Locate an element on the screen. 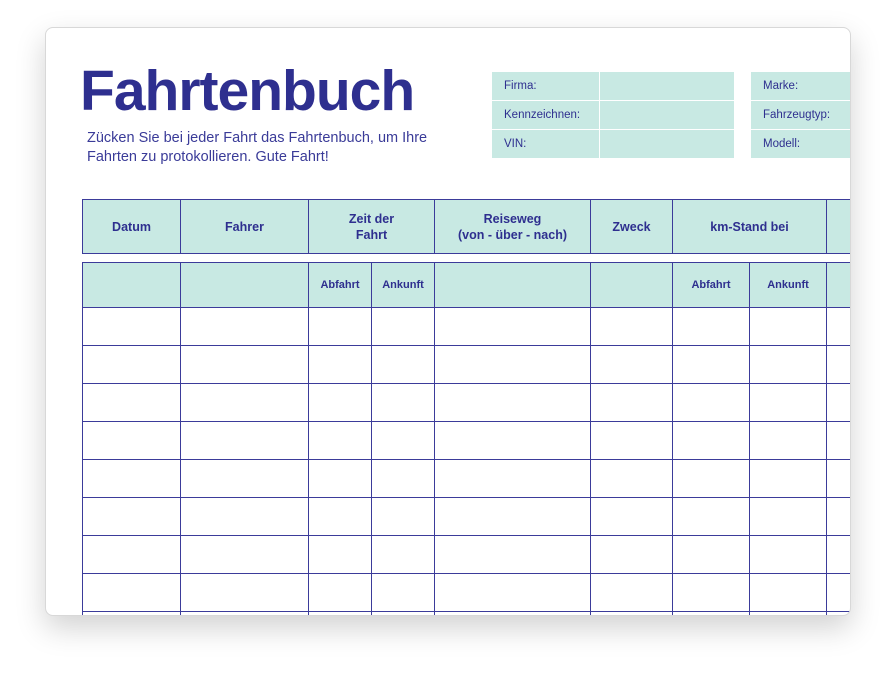 The width and height of the screenshot is (894, 678). column-header: Fahrer is located at coordinates (244, 226).